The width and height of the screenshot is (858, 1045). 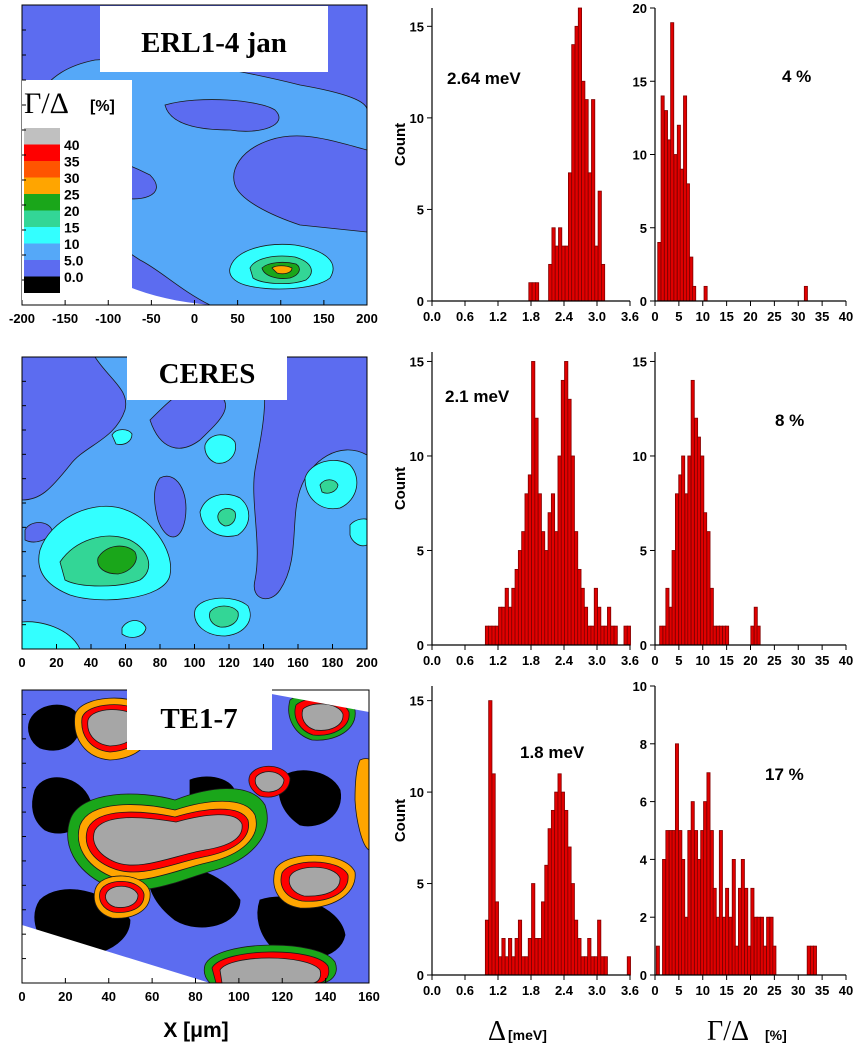 I want to click on map-xaxis-te: 0 20 40 60 80 100 120 140 160, so click(x=199, y=846).